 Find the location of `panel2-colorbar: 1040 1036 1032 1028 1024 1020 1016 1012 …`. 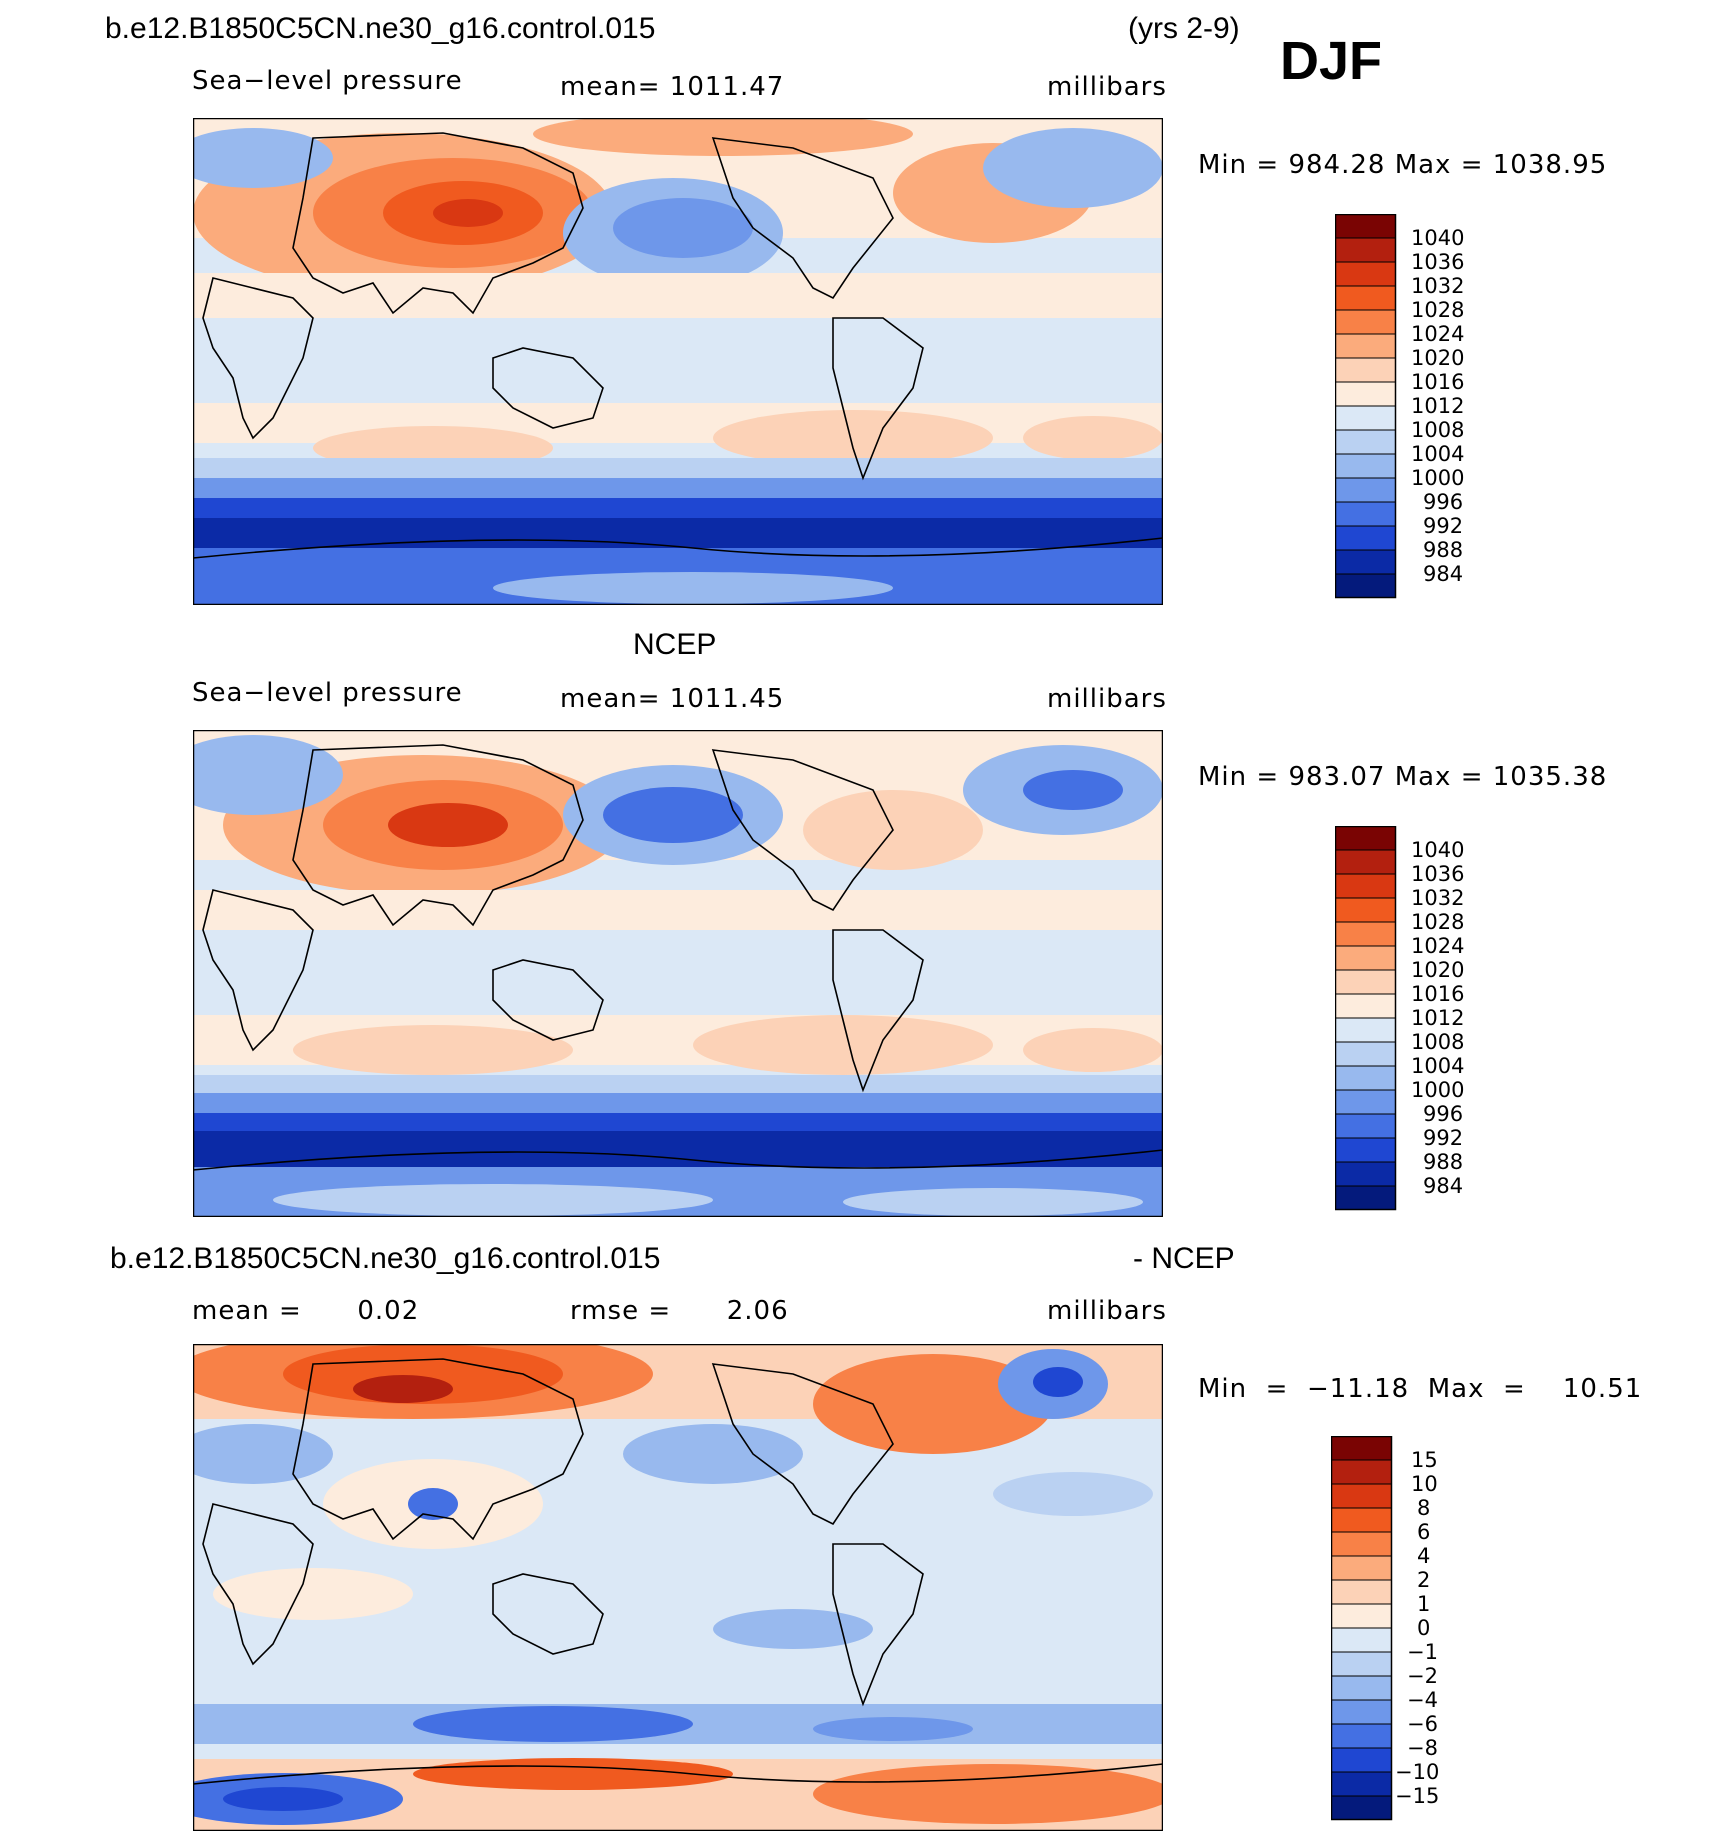

panel2-colorbar: 1040 1036 1032 1028 1024 1020 1016 1012 … is located at coordinates (1399, 1021).